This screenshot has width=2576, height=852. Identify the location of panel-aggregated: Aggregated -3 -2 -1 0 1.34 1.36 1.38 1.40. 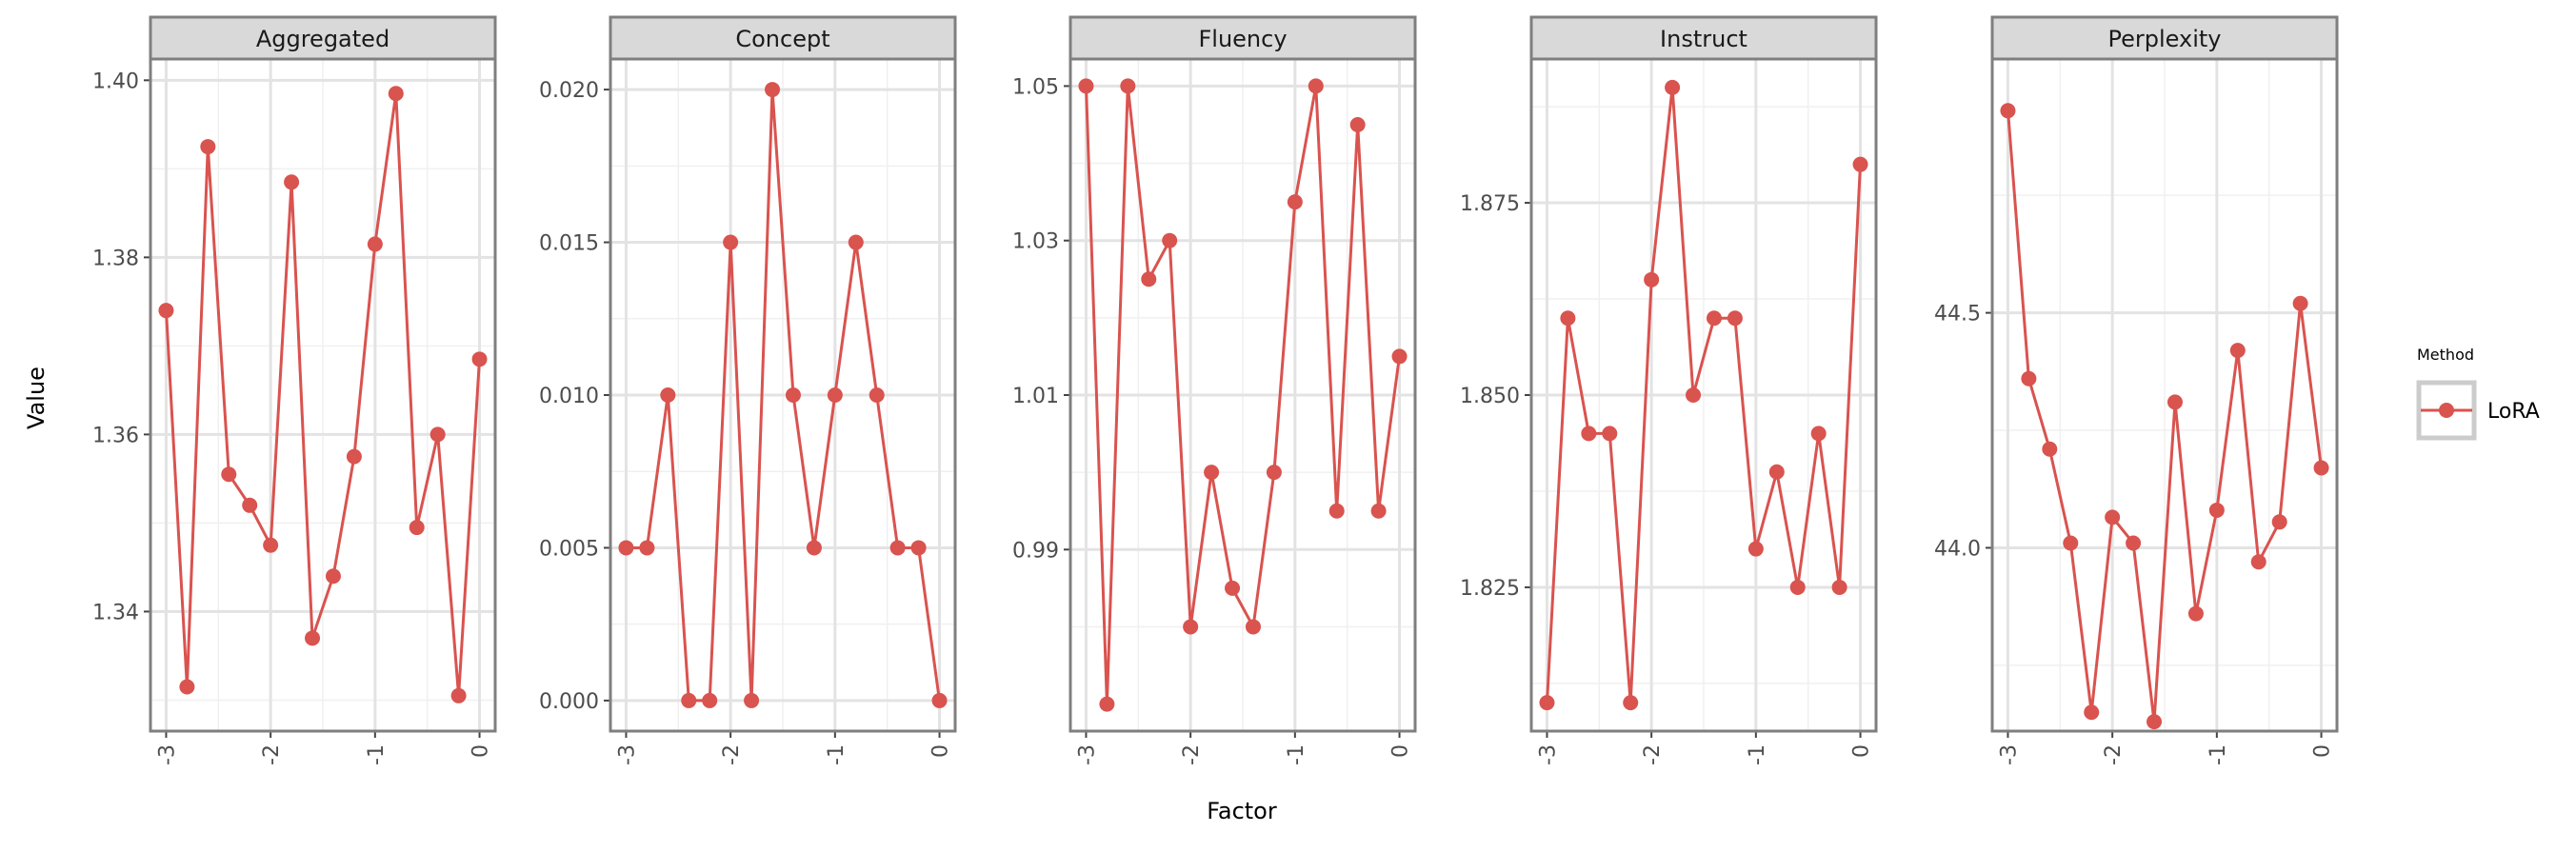
(295, 390).